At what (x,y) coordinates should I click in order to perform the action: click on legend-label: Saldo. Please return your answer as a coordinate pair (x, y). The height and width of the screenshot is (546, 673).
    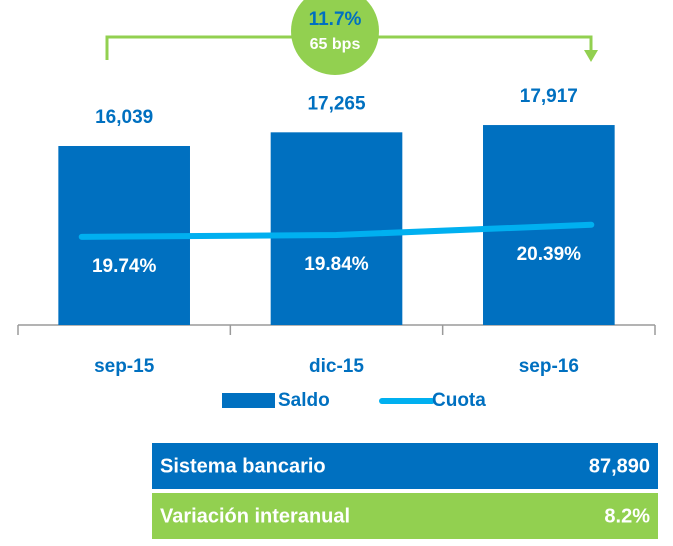
    Looking at the image, I should click on (304, 400).